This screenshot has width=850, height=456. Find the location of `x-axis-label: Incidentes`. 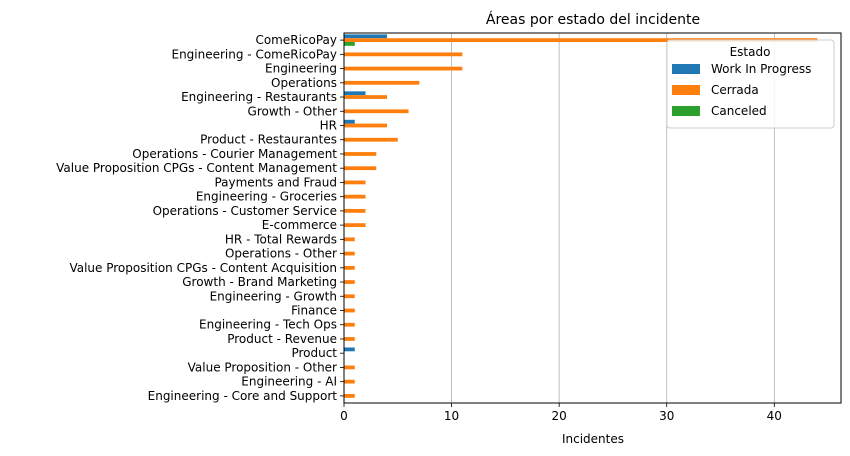

x-axis-label: Incidentes is located at coordinates (593, 439).